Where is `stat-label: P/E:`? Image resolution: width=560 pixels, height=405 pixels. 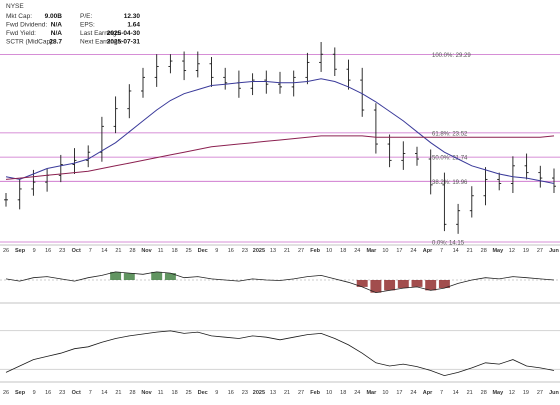
stat-label: P/E: is located at coordinates (86, 16).